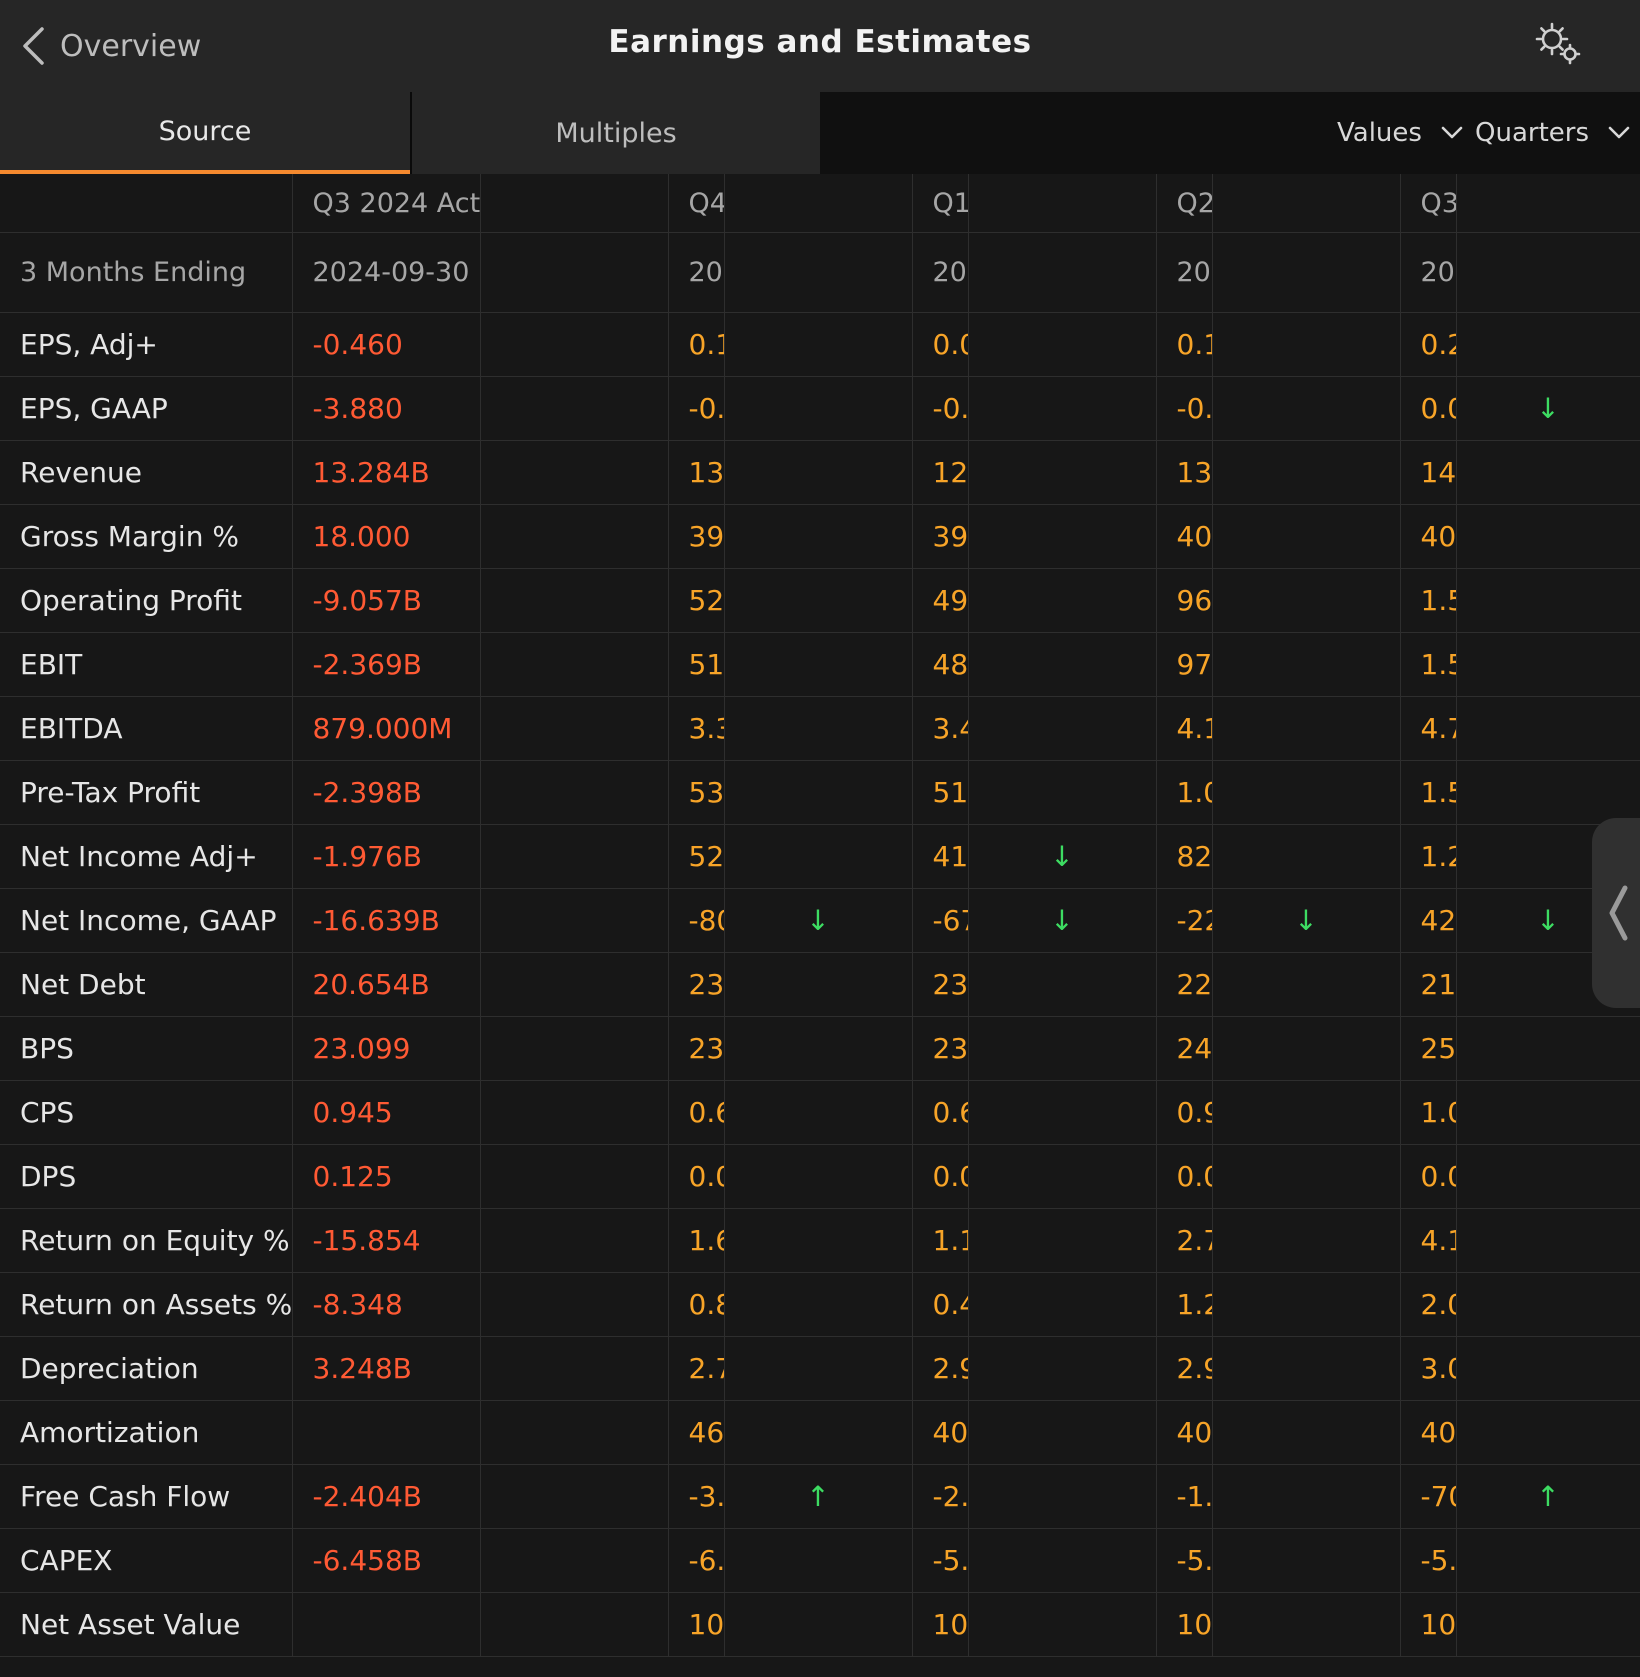 This screenshot has height=1677, width=1640. What do you see at coordinates (1183, 203) in the screenshot?
I see `column-header: Q2 2025 Est` at bounding box center [1183, 203].